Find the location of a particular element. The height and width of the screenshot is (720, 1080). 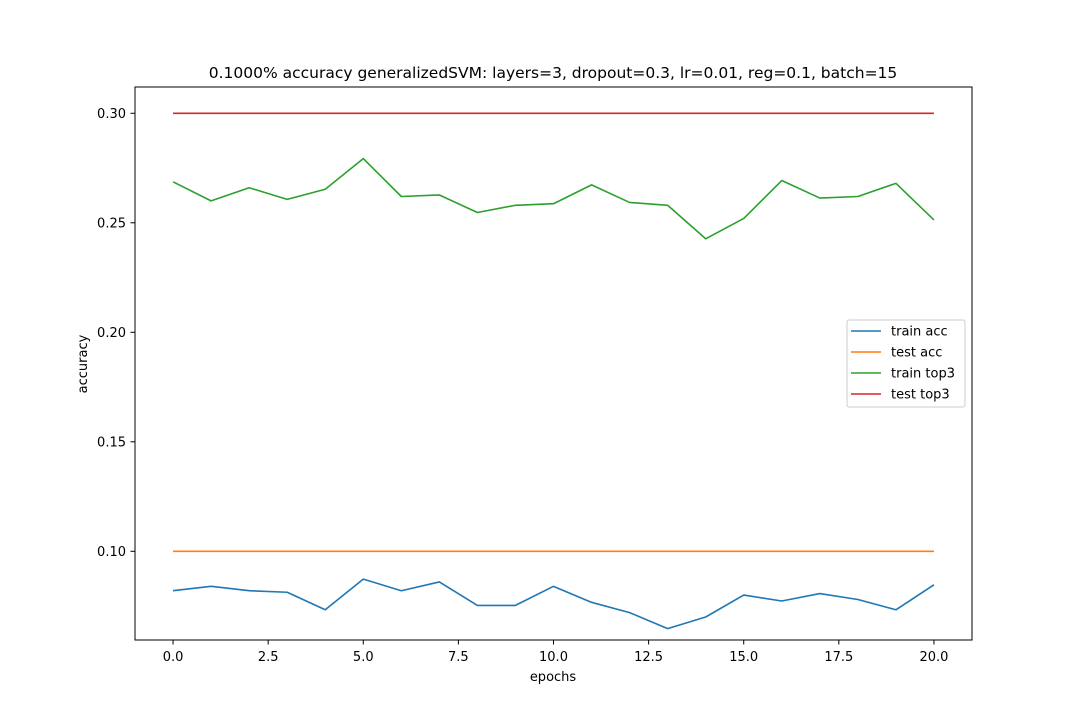

series-line-train-acc is located at coordinates (553, 604).